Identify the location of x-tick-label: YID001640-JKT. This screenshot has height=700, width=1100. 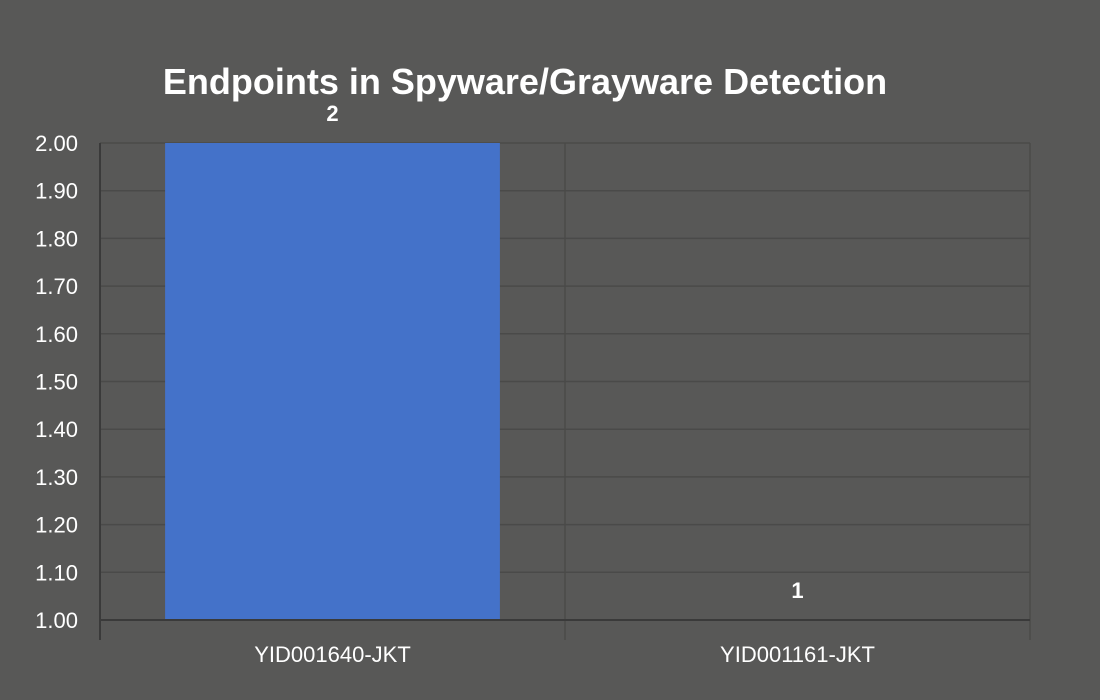
(332, 654).